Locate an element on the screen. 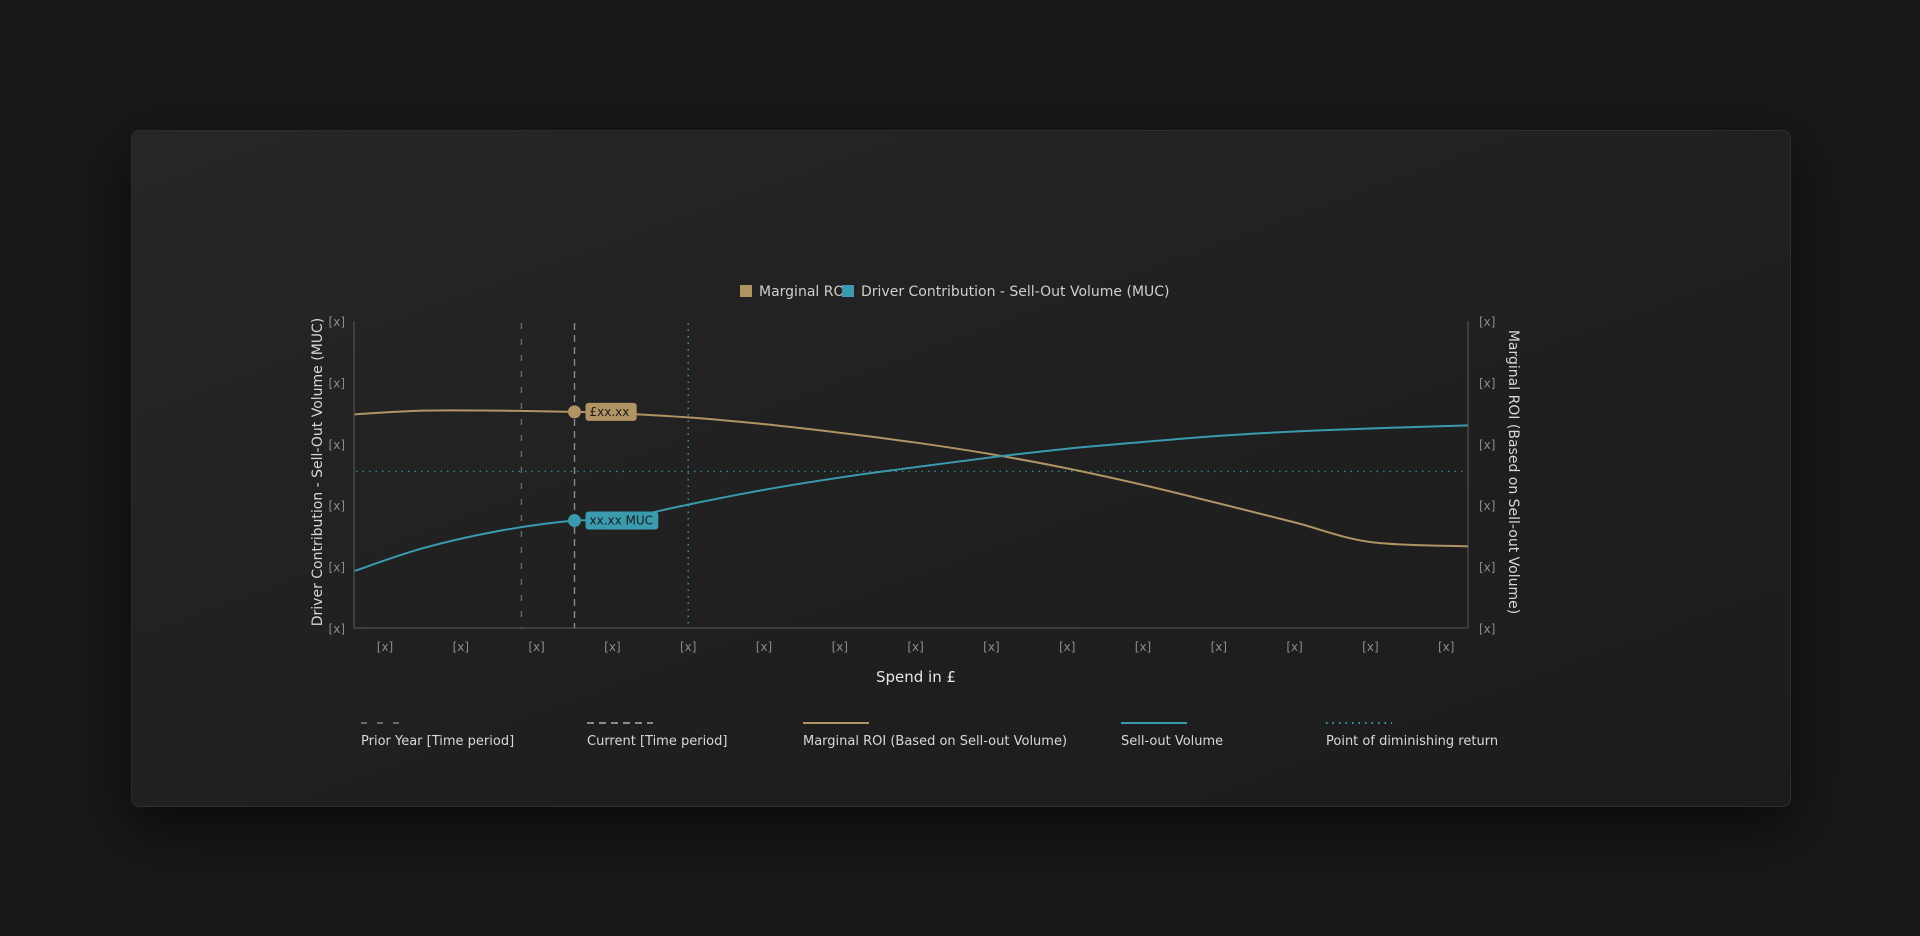  legend-marginal-roi-swatch is located at coordinates (746, 291).